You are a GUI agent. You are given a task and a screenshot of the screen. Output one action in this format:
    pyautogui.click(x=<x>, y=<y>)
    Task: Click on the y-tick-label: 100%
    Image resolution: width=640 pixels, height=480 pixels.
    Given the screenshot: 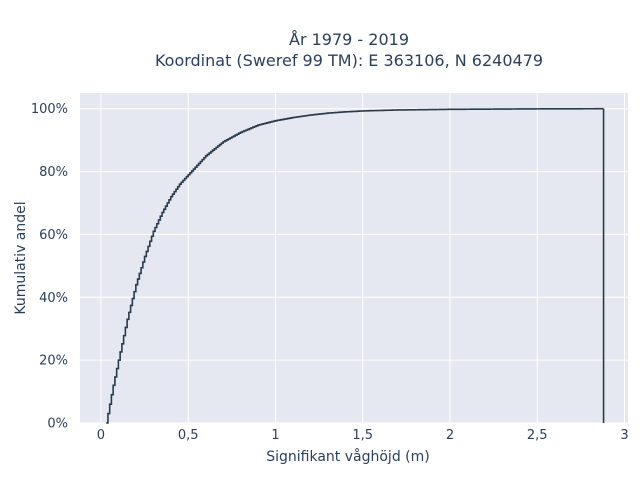 What is the action you would take?
    pyautogui.click(x=49, y=109)
    